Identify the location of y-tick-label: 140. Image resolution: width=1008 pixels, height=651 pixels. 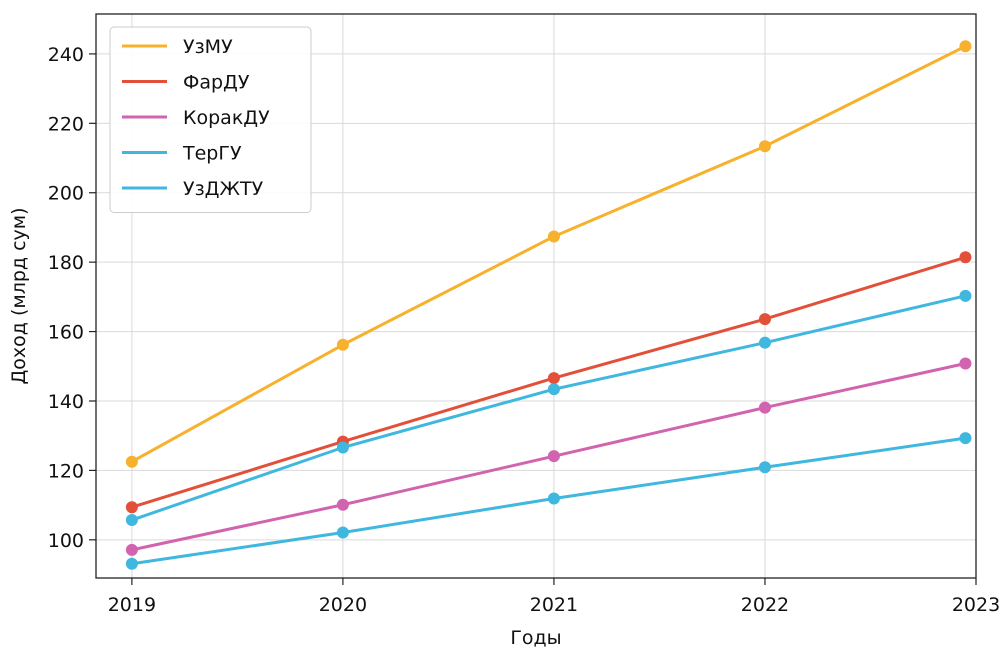
(66, 402).